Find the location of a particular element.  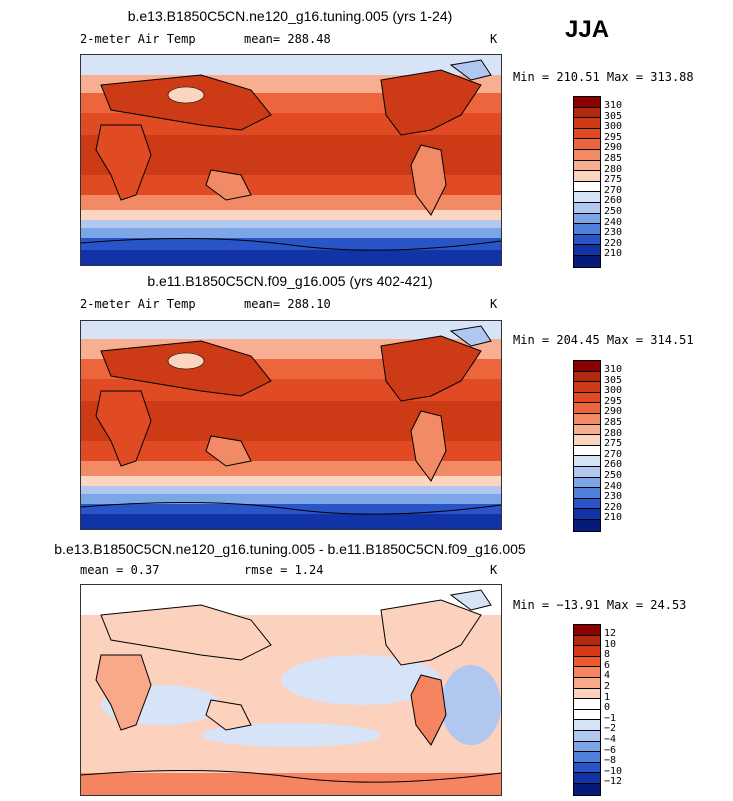

tick: −6 is located at coordinates (610, 750).